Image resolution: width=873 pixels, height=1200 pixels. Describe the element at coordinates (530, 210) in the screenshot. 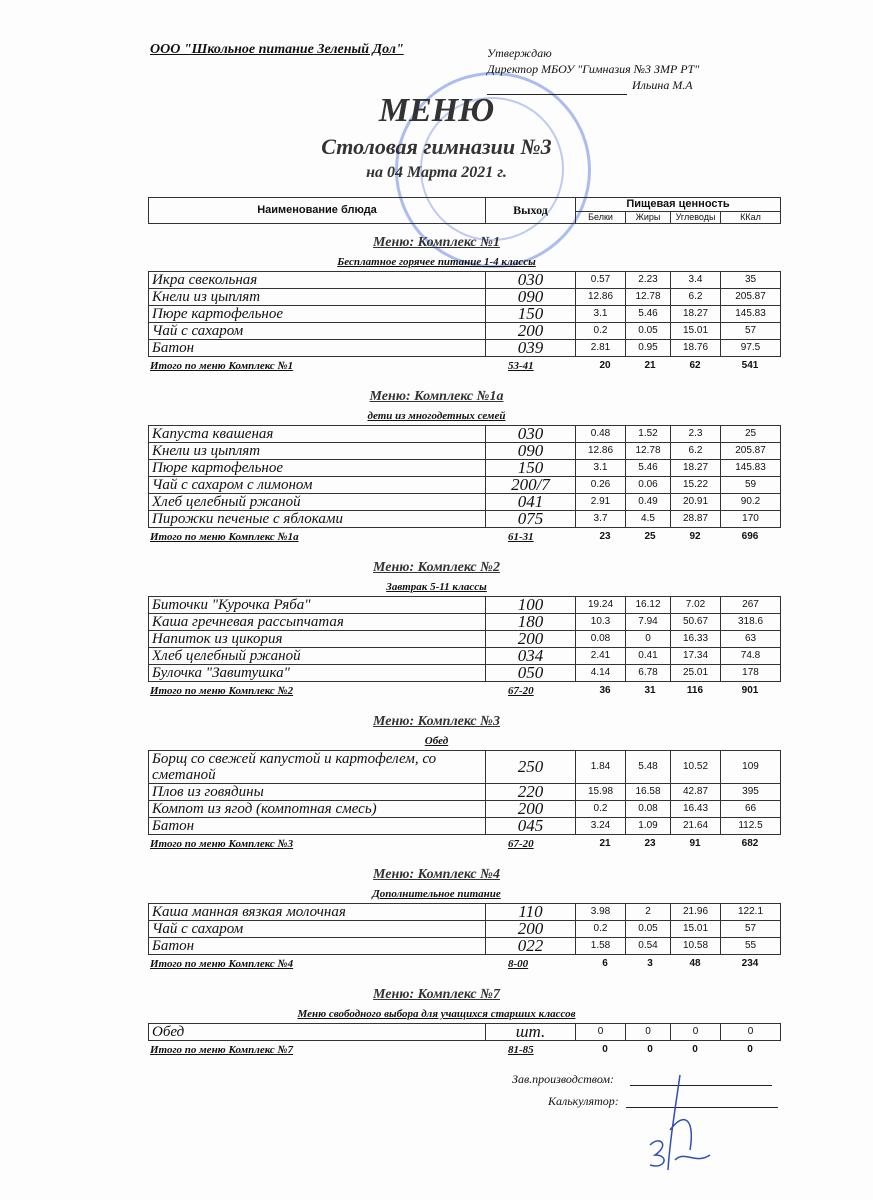

I see `header-output: Выход` at that location.